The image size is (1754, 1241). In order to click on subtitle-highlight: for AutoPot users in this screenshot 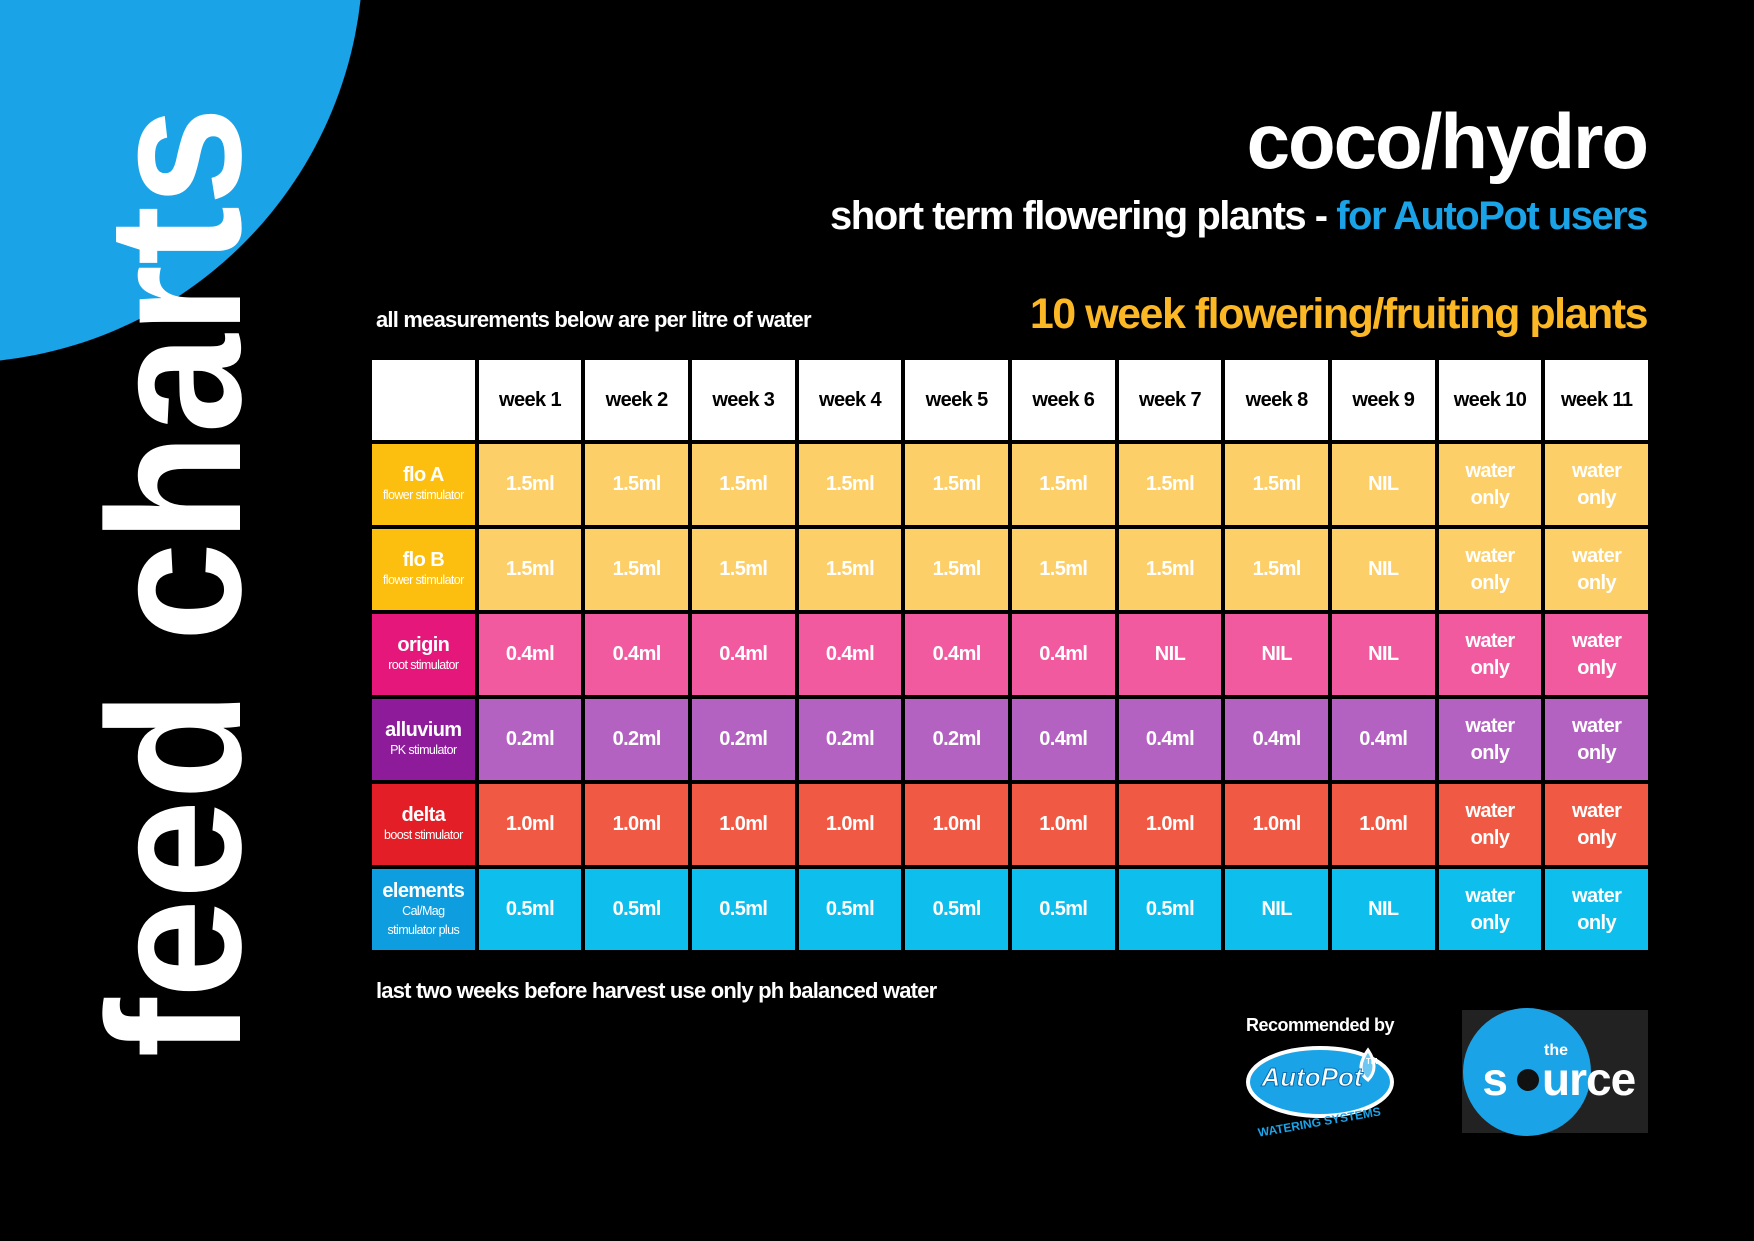, I will do `click(1492, 216)`.